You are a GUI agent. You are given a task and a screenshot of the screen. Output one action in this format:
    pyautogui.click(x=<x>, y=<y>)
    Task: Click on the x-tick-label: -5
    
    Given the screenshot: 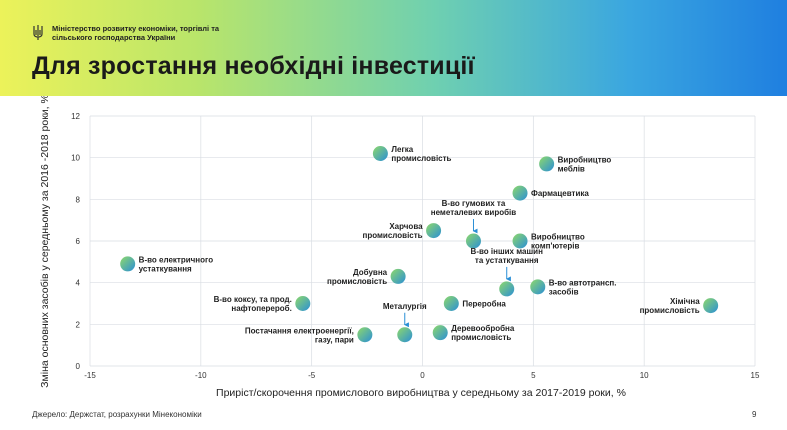 What is the action you would take?
    pyautogui.click(x=312, y=375)
    